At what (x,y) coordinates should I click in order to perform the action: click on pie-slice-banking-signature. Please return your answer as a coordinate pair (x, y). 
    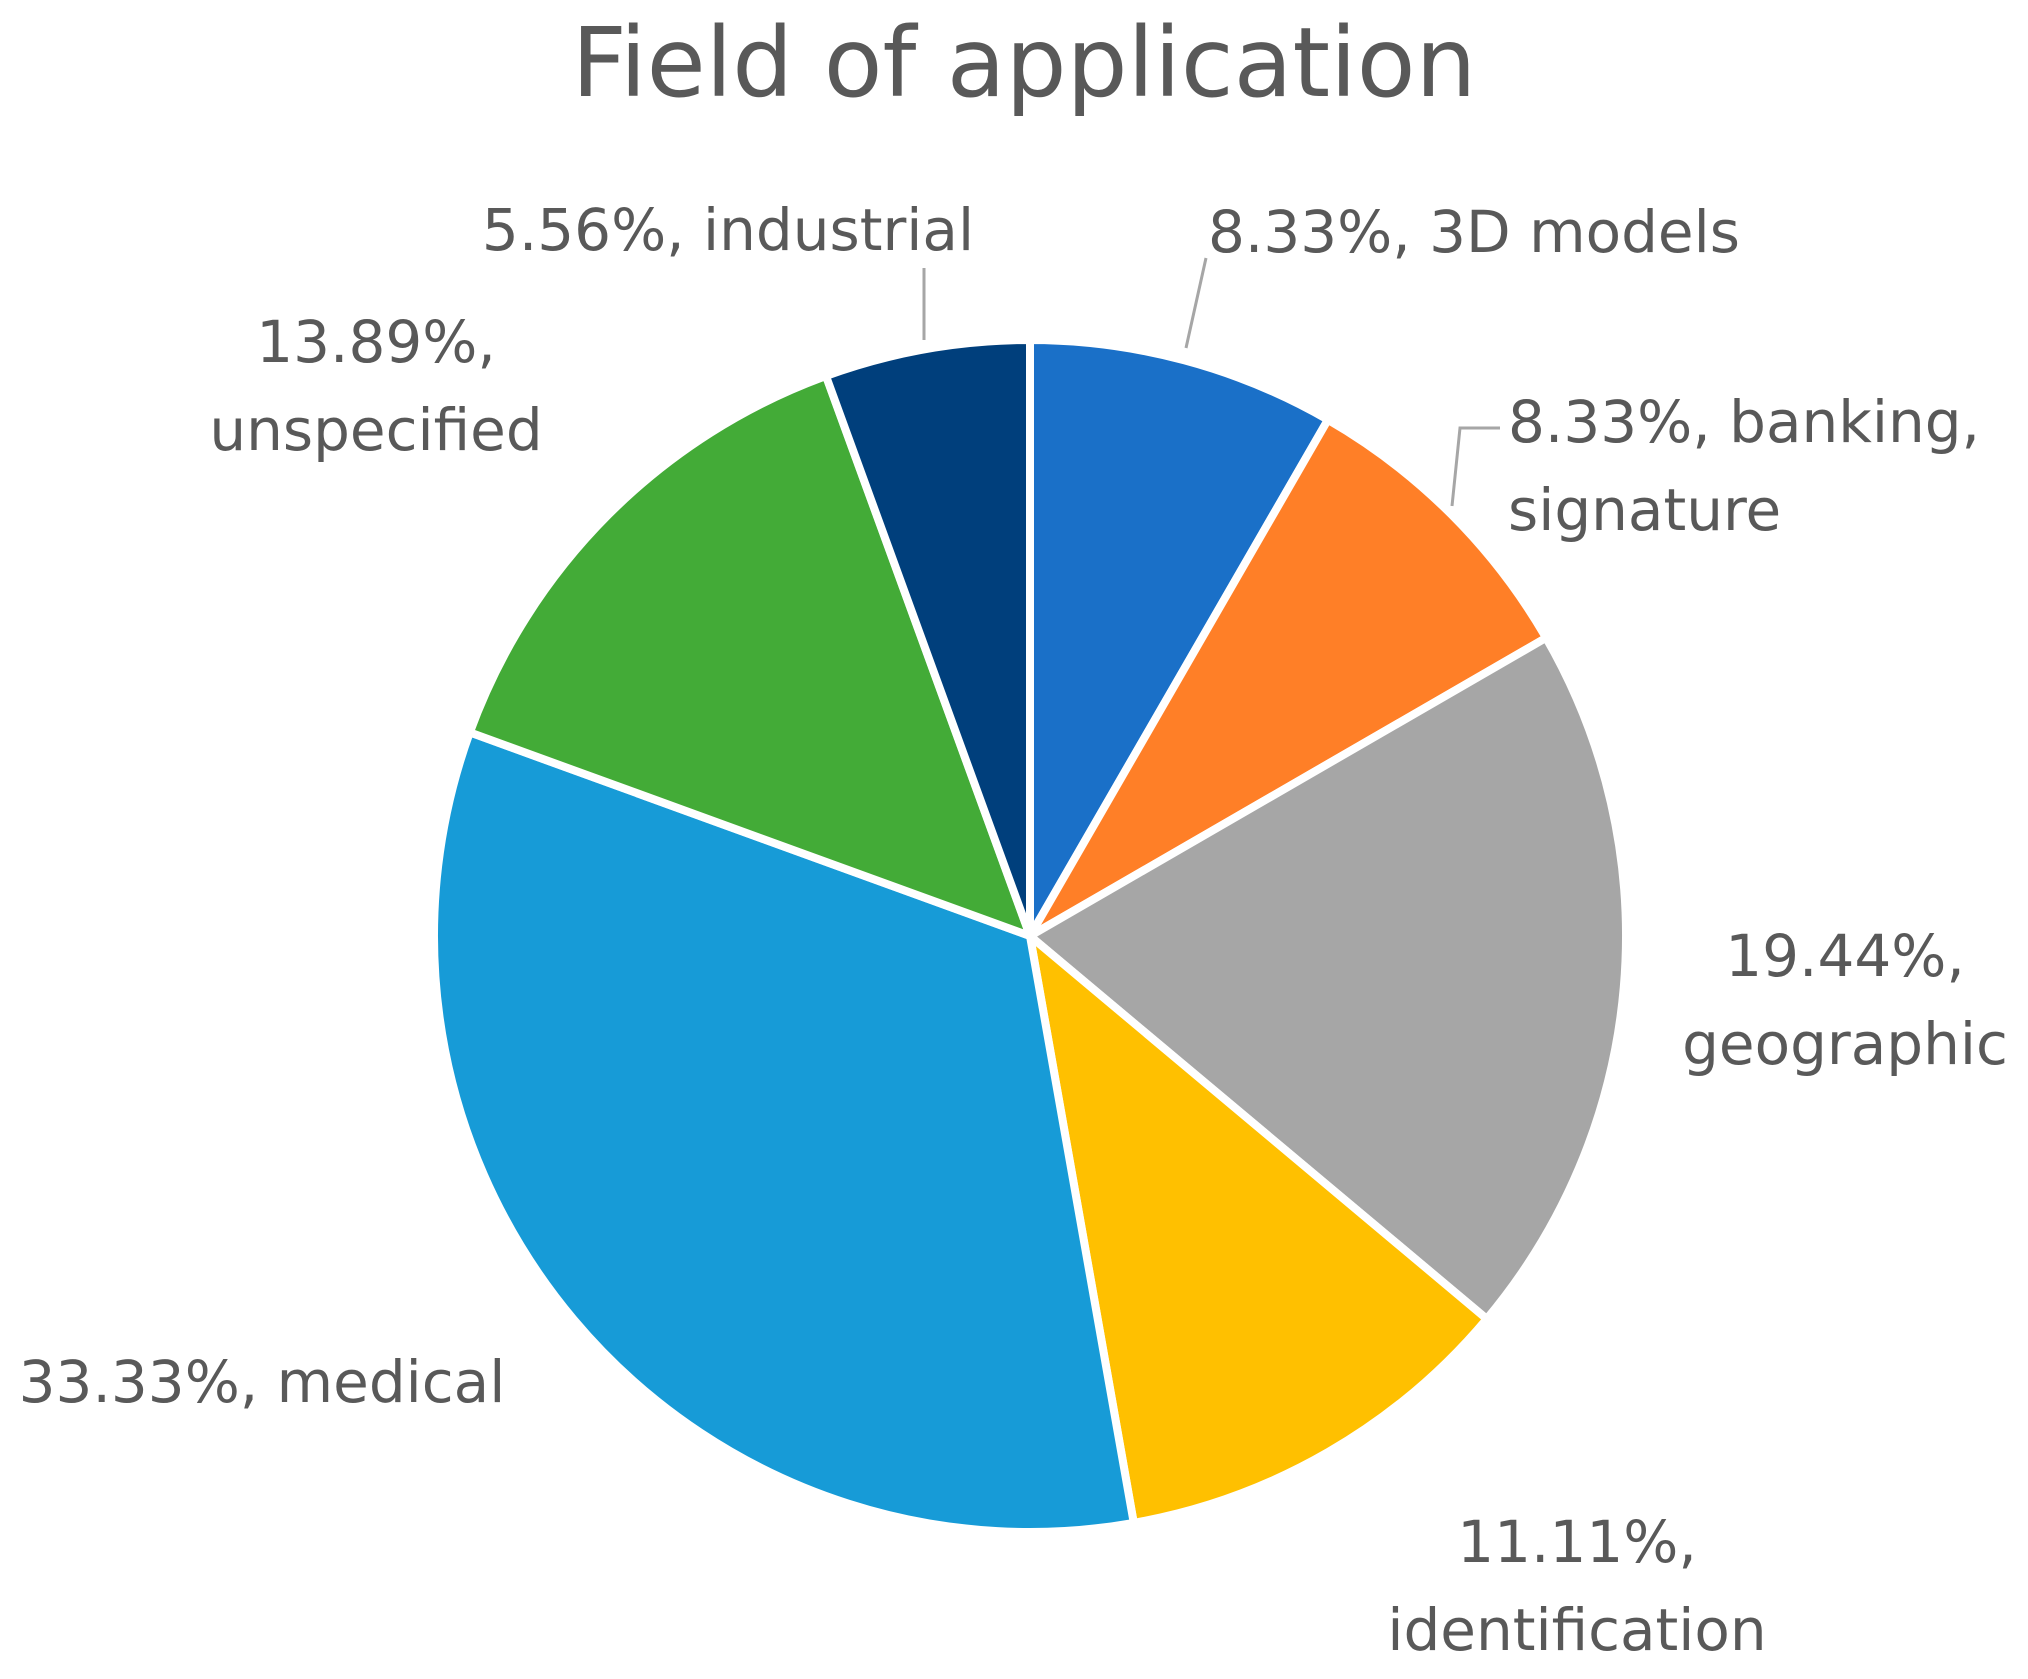
    Looking at the image, I should click on (1288, 677).